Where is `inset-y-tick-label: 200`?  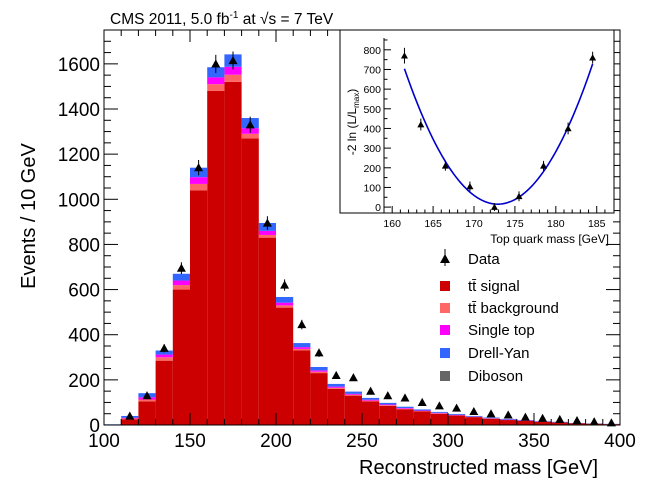
inset-y-tick-label: 200 is located at coordinates (372, 169).